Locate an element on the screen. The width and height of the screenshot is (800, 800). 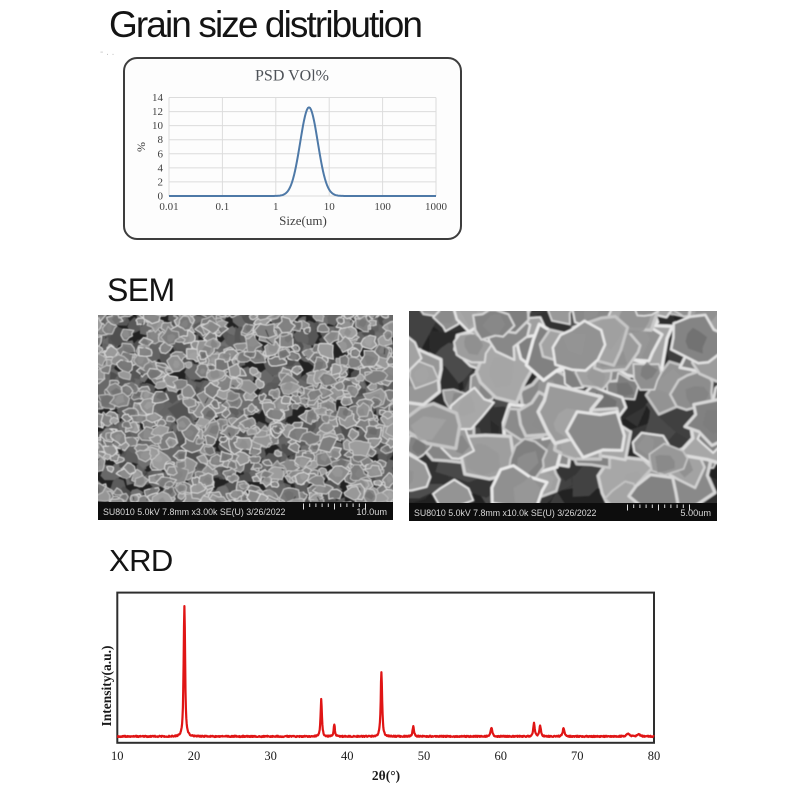
svg-text: Intensity(a.u.) is located at coordinates (107, 685).